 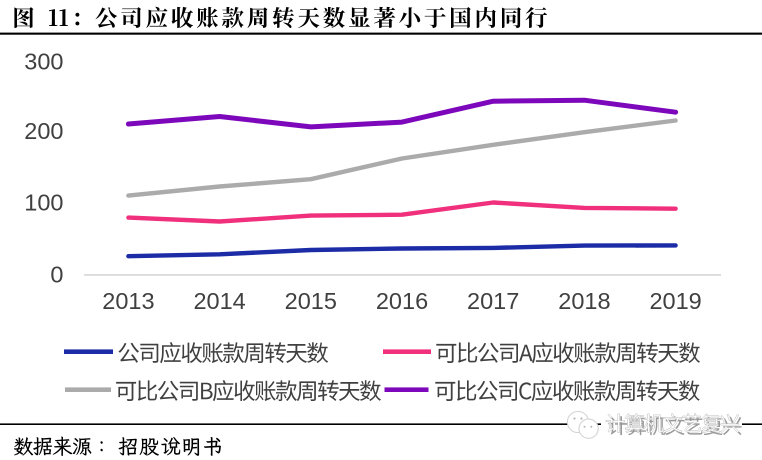 I want to click on svg-text: 2019, so click(x=675, y=301).